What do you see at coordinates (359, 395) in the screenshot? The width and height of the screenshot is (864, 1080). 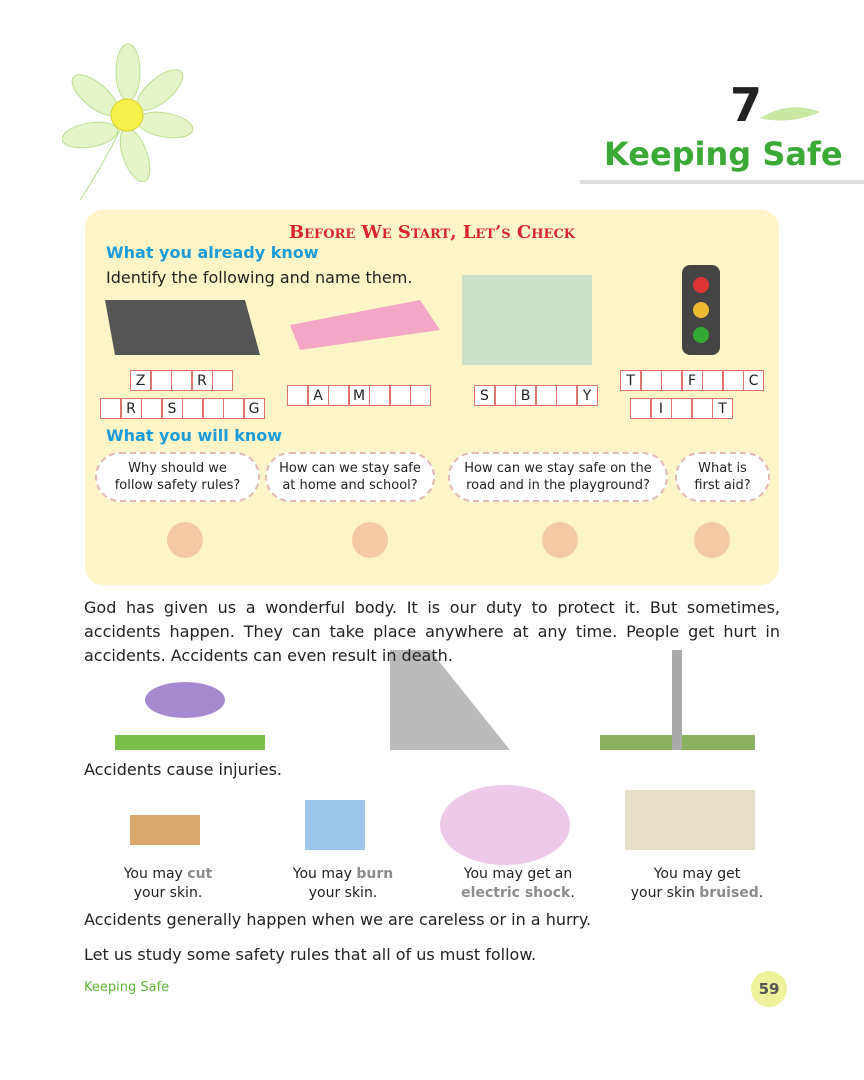 I see `letter-cell: M` at bounding box center [359, 395].